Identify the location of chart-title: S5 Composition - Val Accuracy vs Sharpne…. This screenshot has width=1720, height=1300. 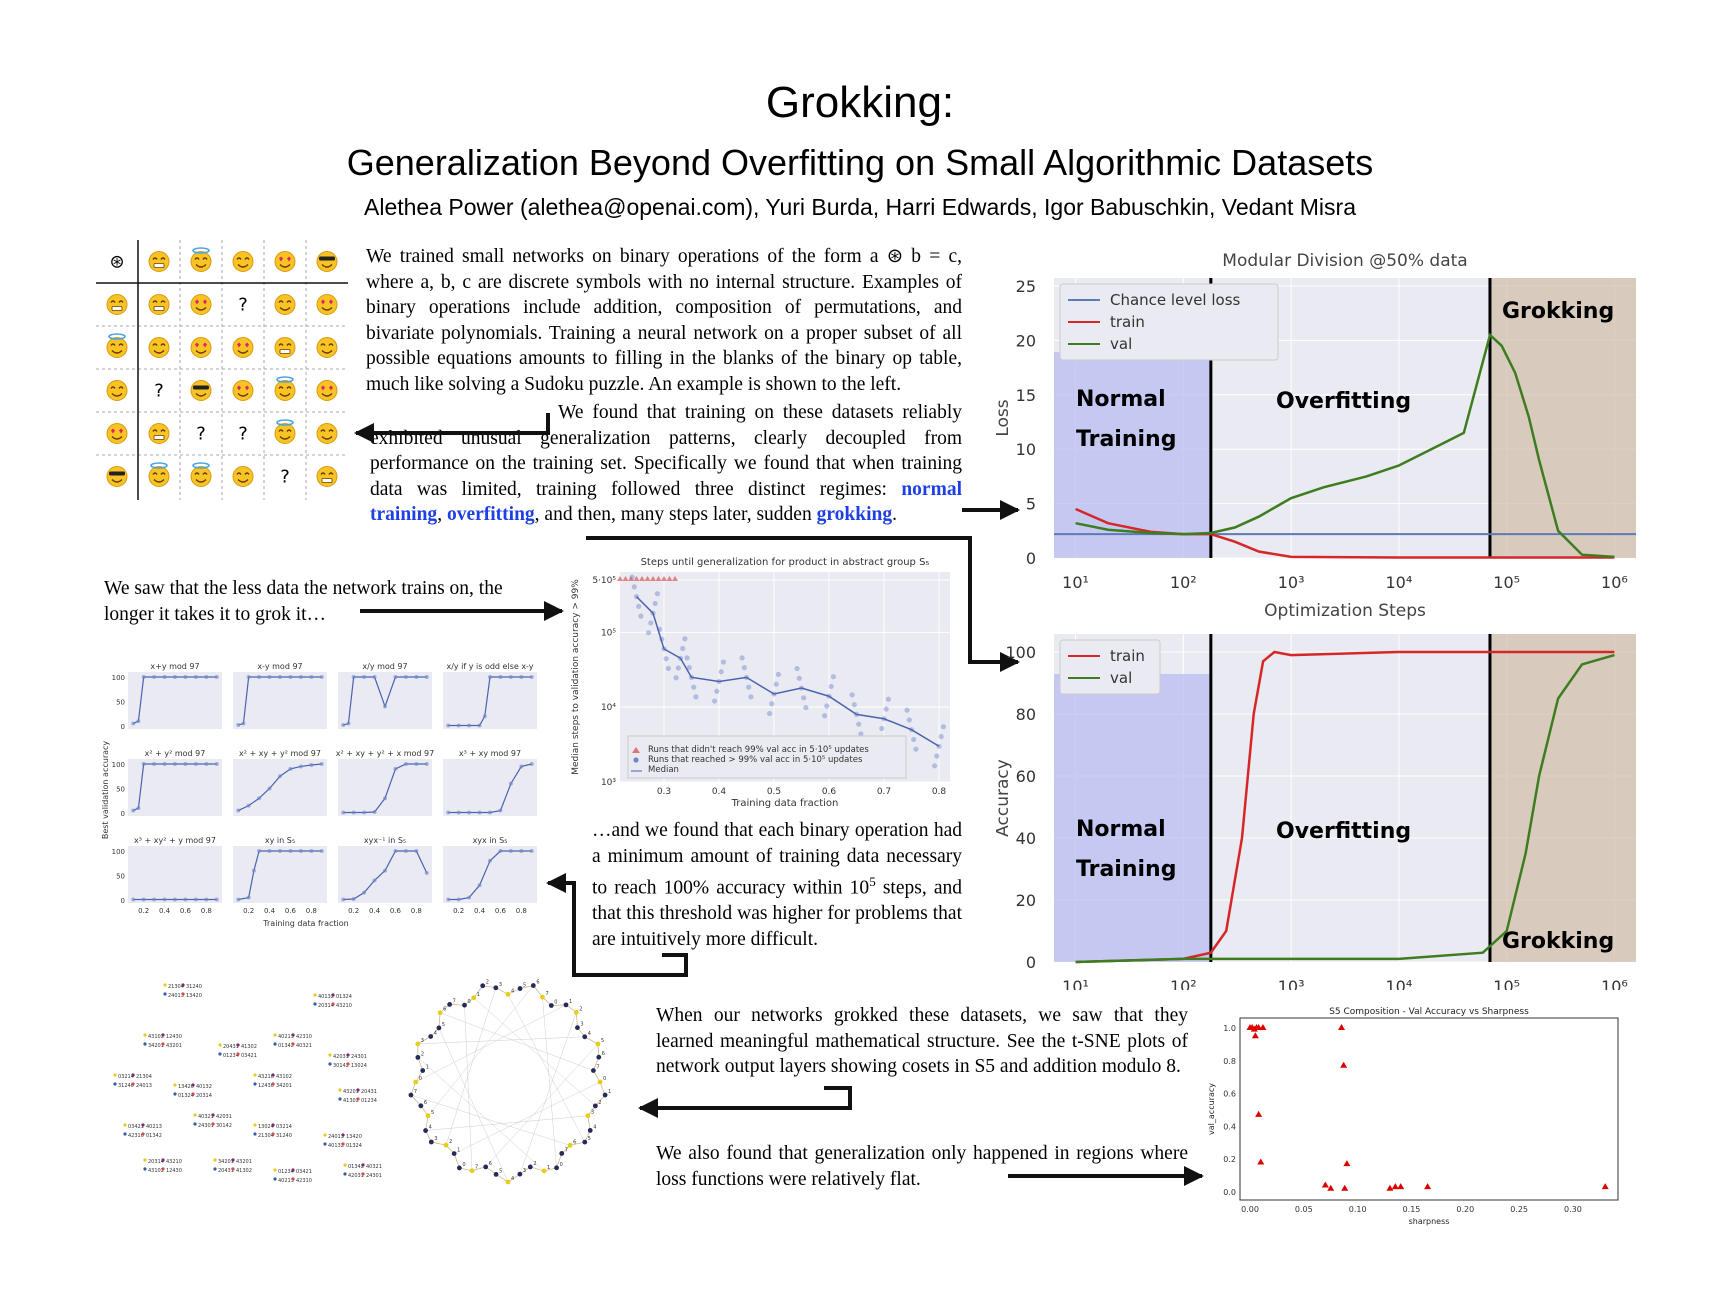
(1429, 1012).